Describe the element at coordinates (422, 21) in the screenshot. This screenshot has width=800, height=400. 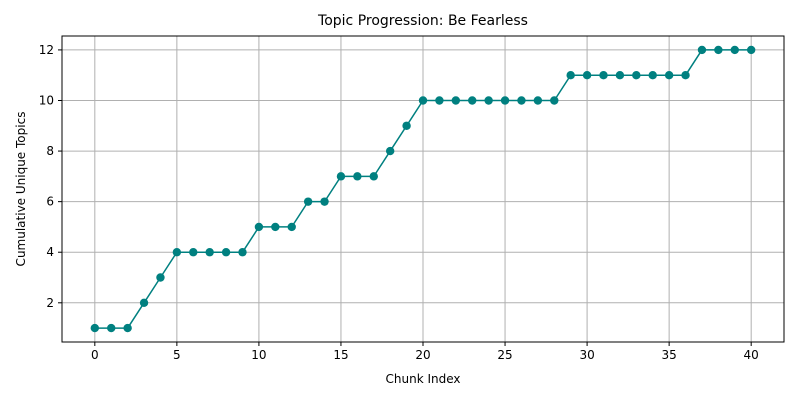
I see `chart-title: Topic Progression: Be Fearless` at that location.